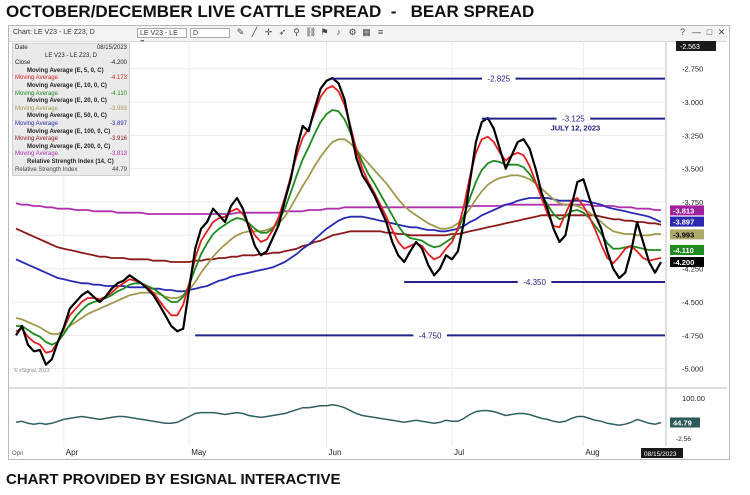  What do you see at coordinates (70, 161) in the screenshot?
I see `legend-rsi-name: Relative Strength Index (14, C)` at bounding box center [70, 161].